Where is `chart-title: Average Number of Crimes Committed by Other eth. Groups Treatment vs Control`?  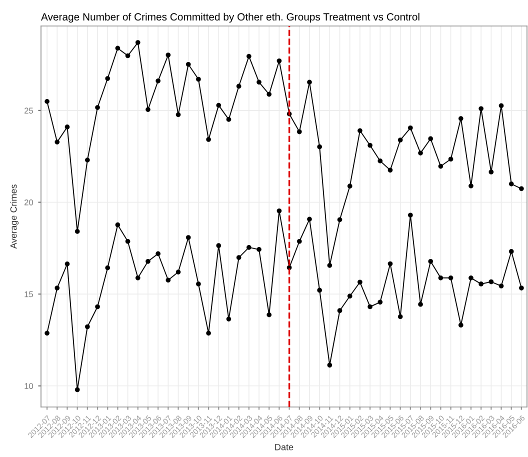 chart-title: Average Number of Crimes Committed by Other eth. Groups Treatment vs Control is located at coordinates (230, 17).